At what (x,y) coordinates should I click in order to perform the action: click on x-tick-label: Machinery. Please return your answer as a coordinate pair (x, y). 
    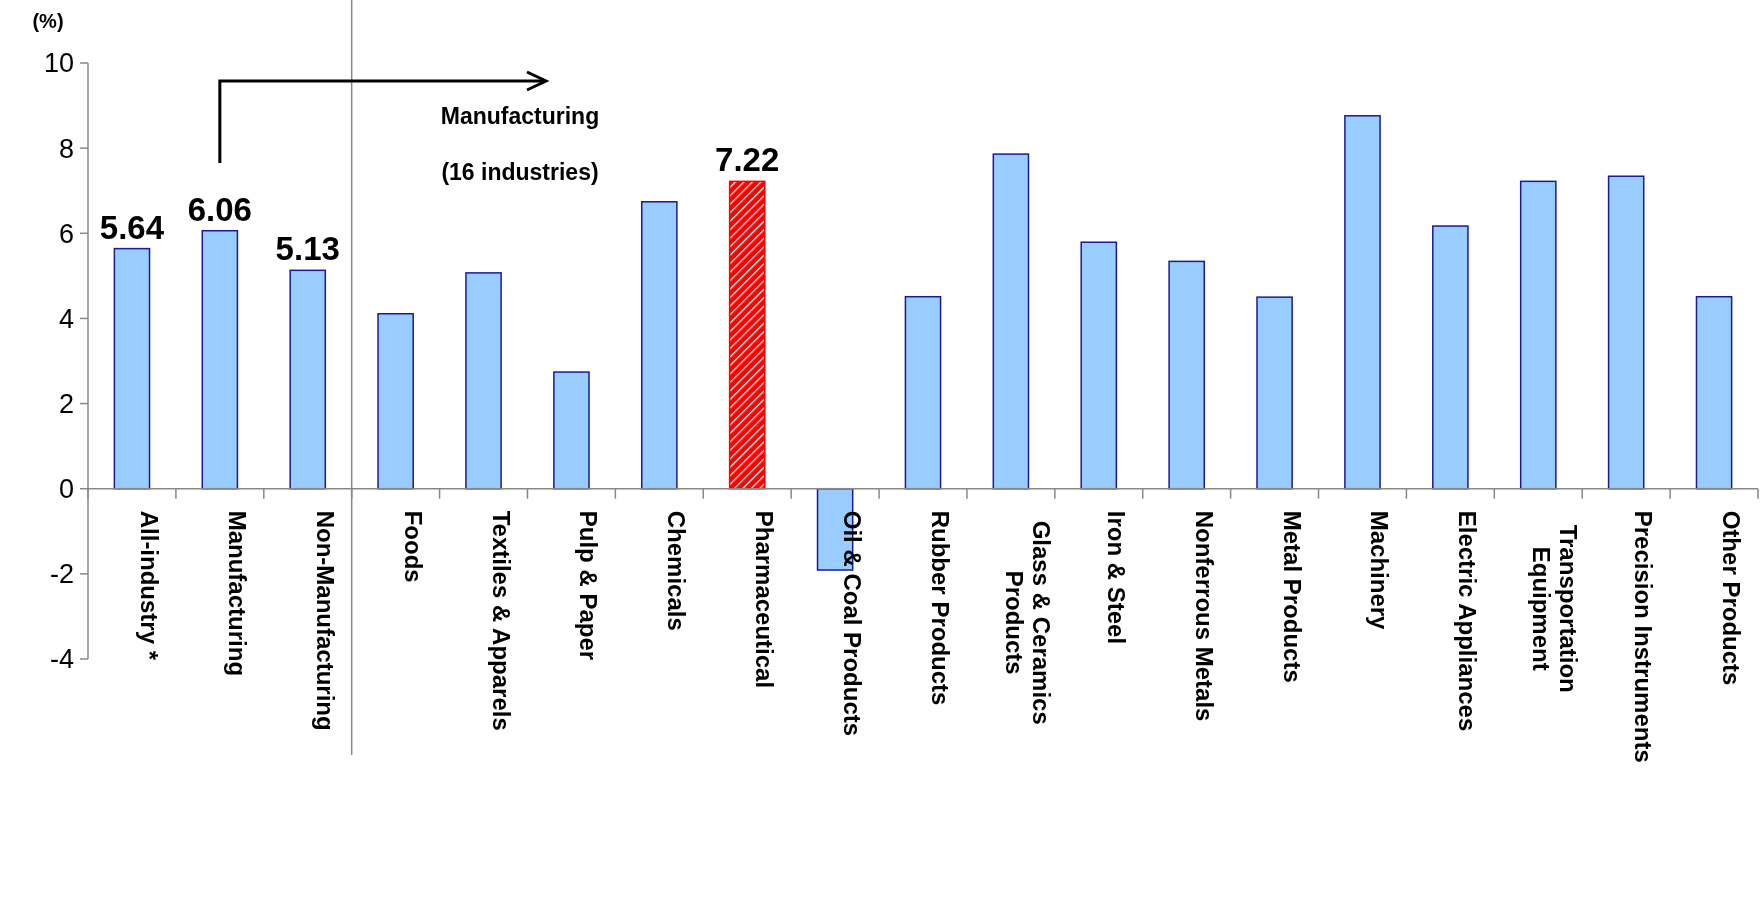
    Looking at the image, I should click on (1380, 570).